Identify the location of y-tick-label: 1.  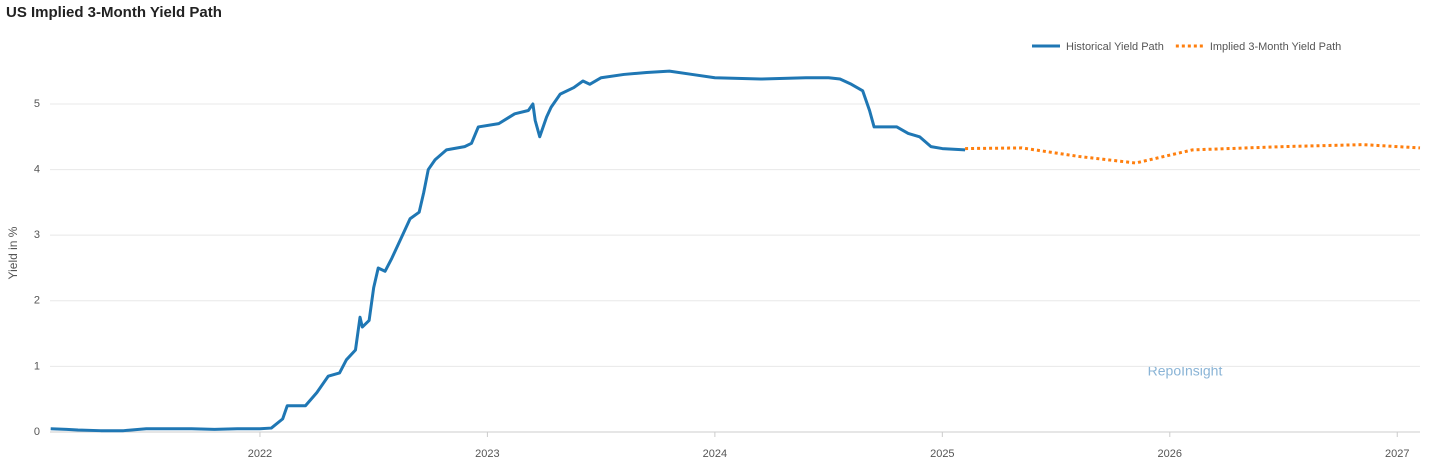
(37, 366).